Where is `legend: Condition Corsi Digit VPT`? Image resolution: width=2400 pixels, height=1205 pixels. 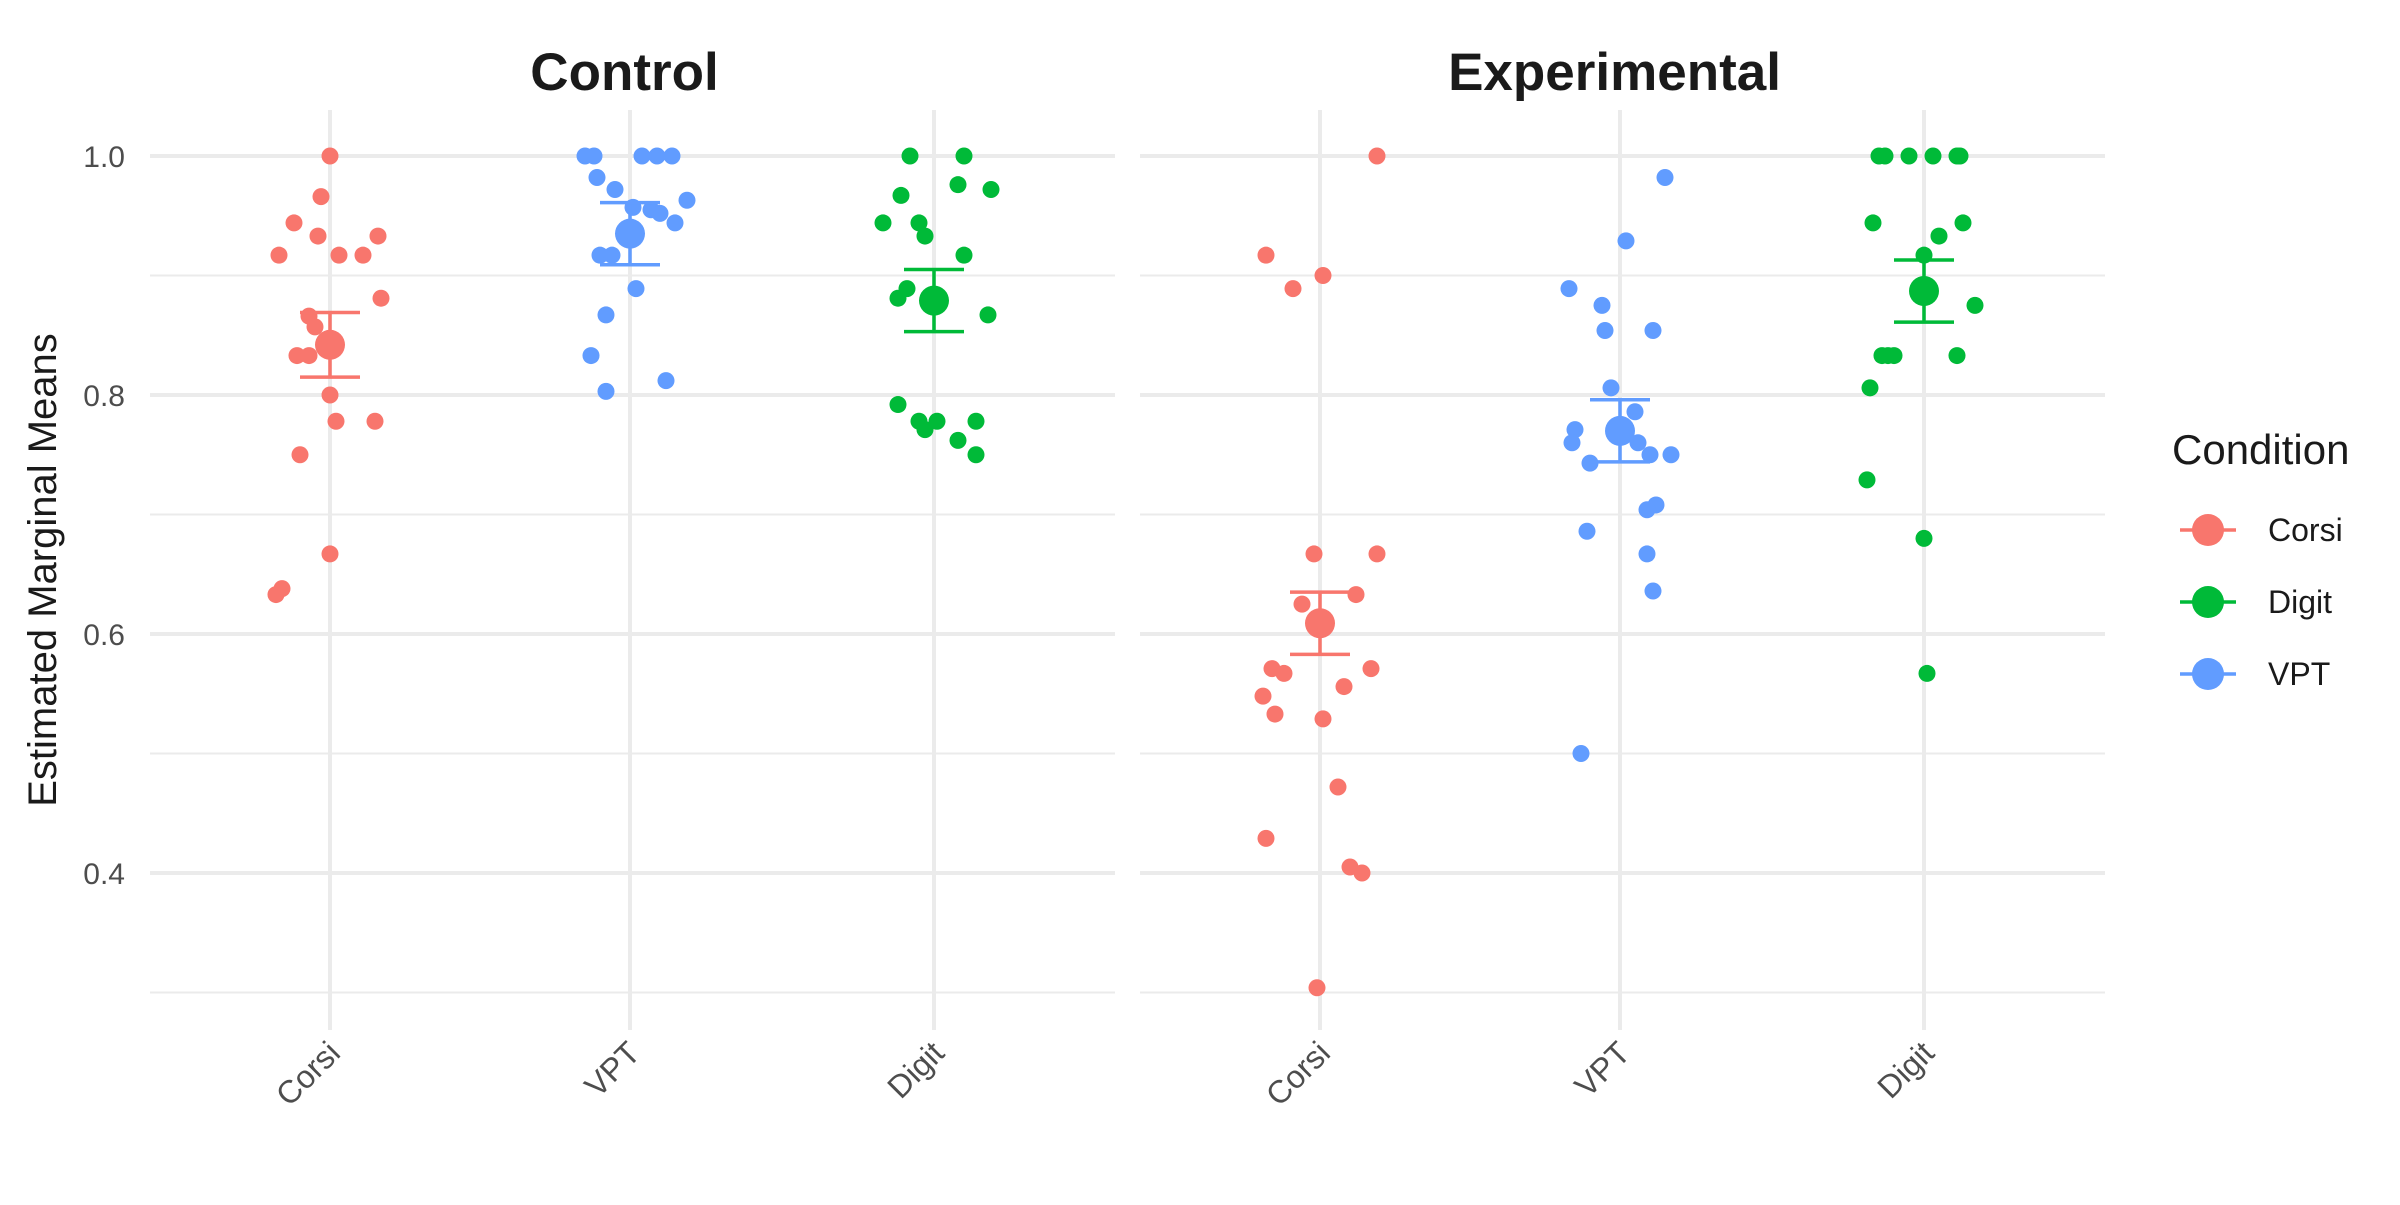 legend: Condition Corsi Digit VPT is located at coordinates (2260, 559).